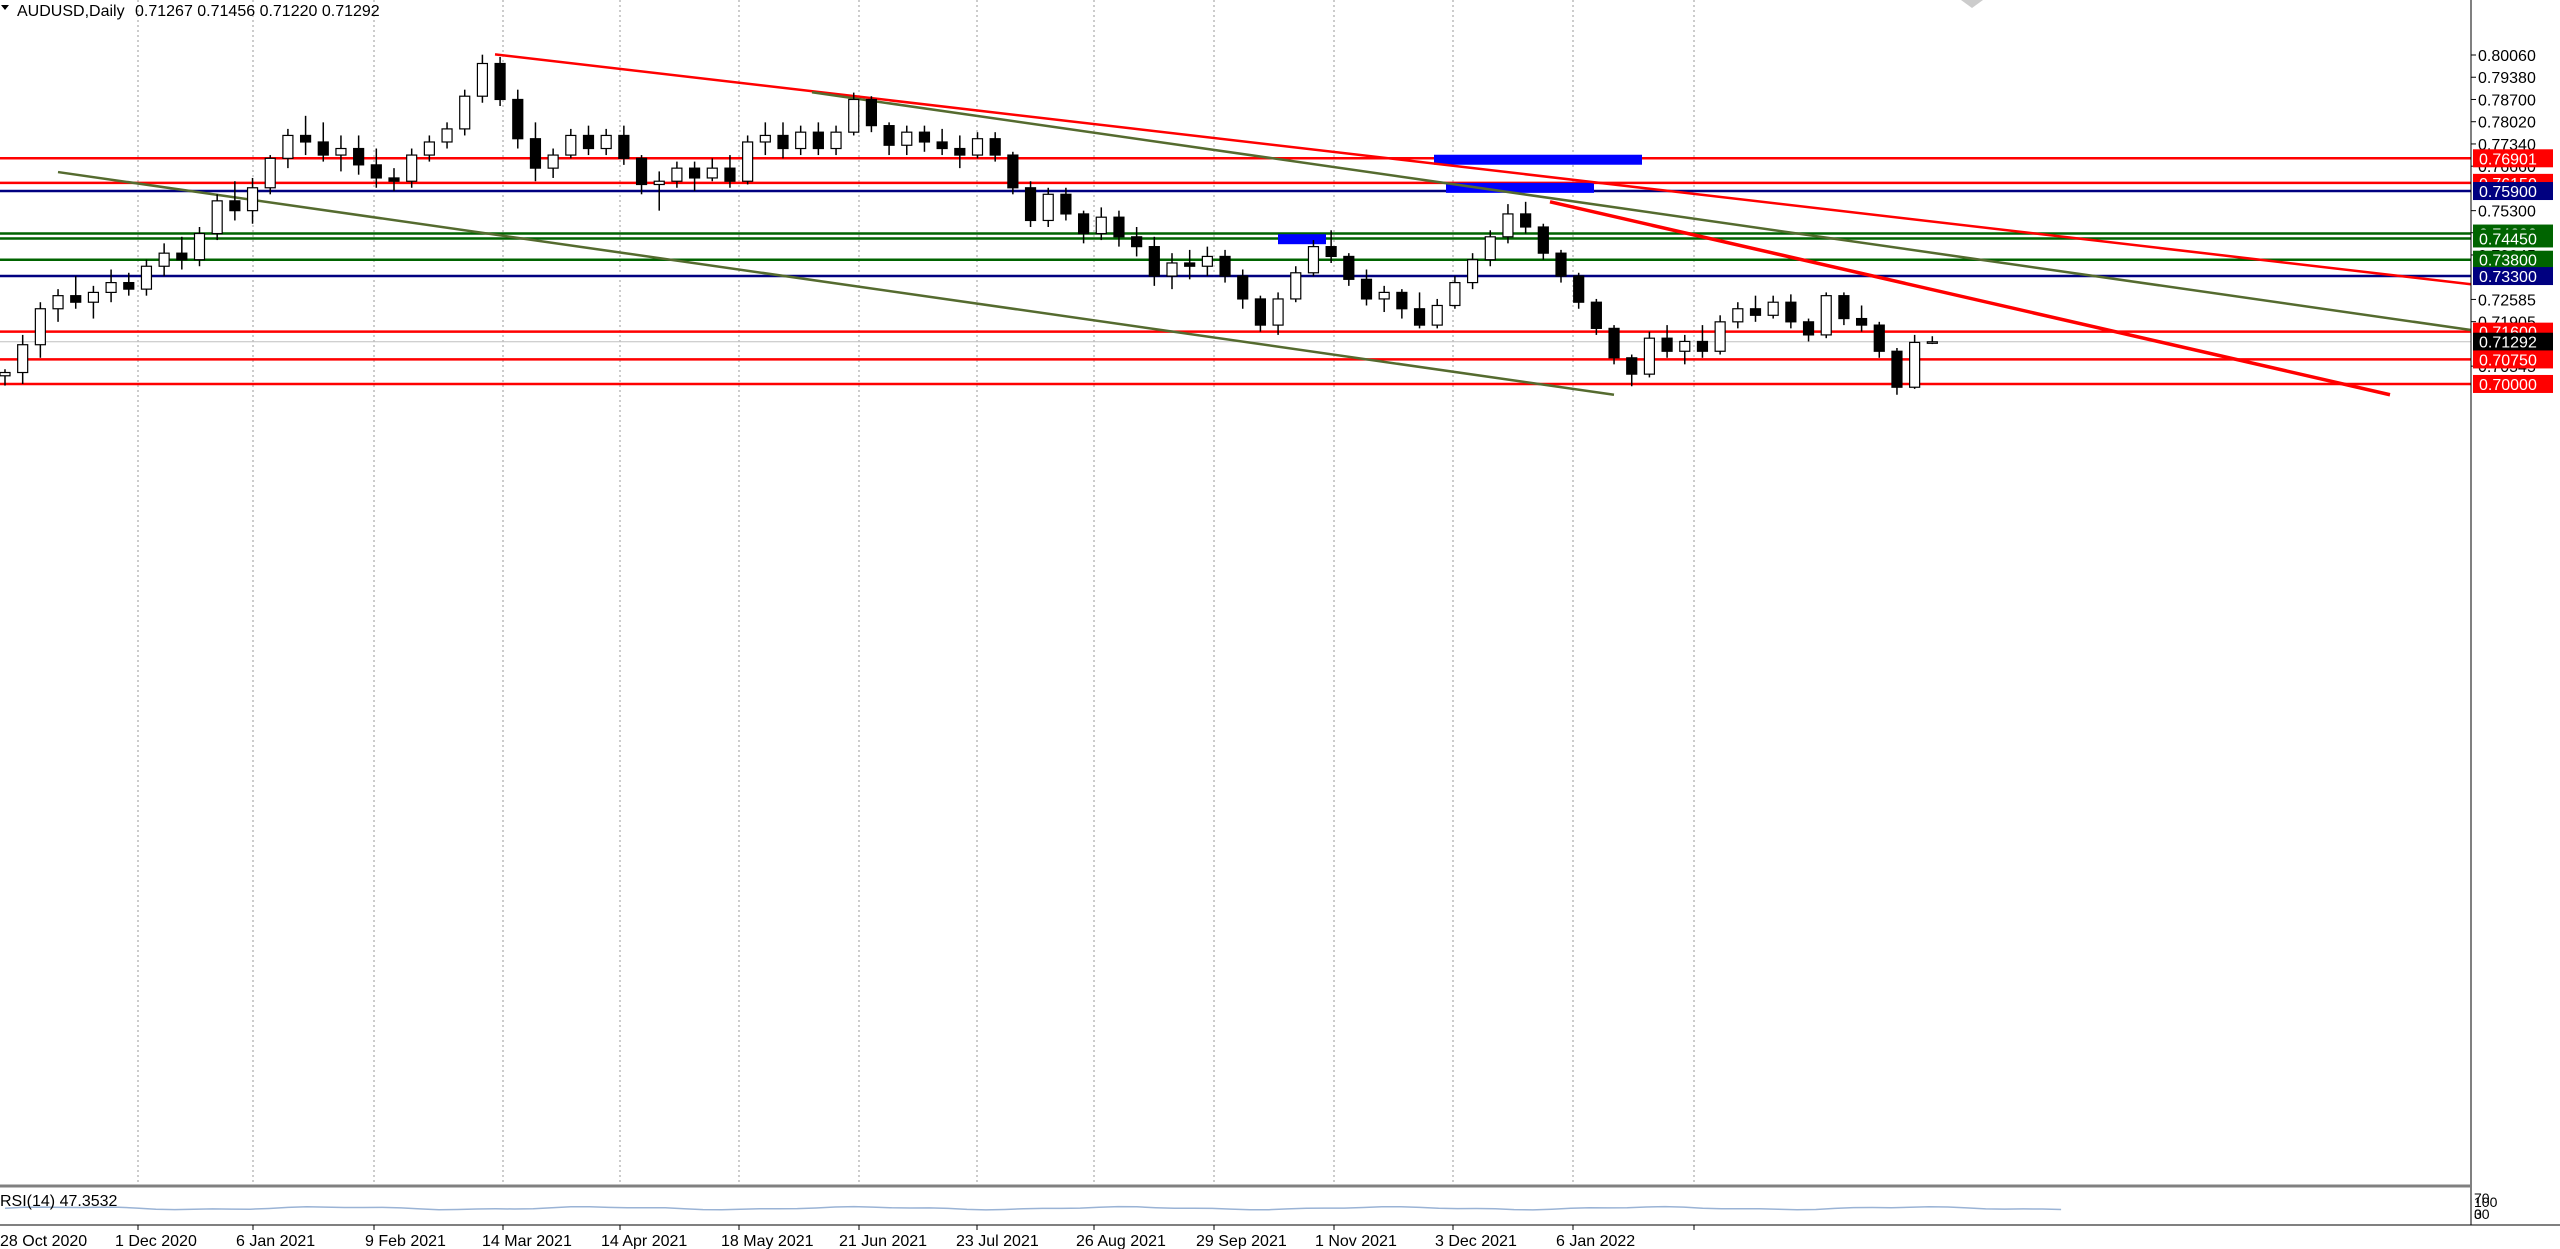  I want to click on collapse-triangle-icon, so click(5, 7).